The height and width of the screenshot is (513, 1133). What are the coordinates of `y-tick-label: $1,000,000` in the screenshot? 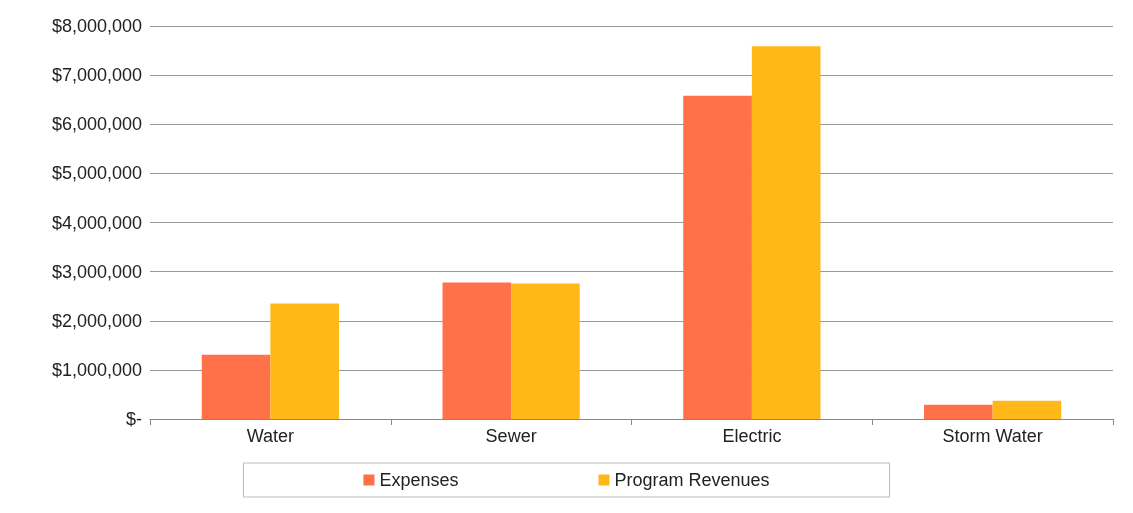 It's located at (96, 369).